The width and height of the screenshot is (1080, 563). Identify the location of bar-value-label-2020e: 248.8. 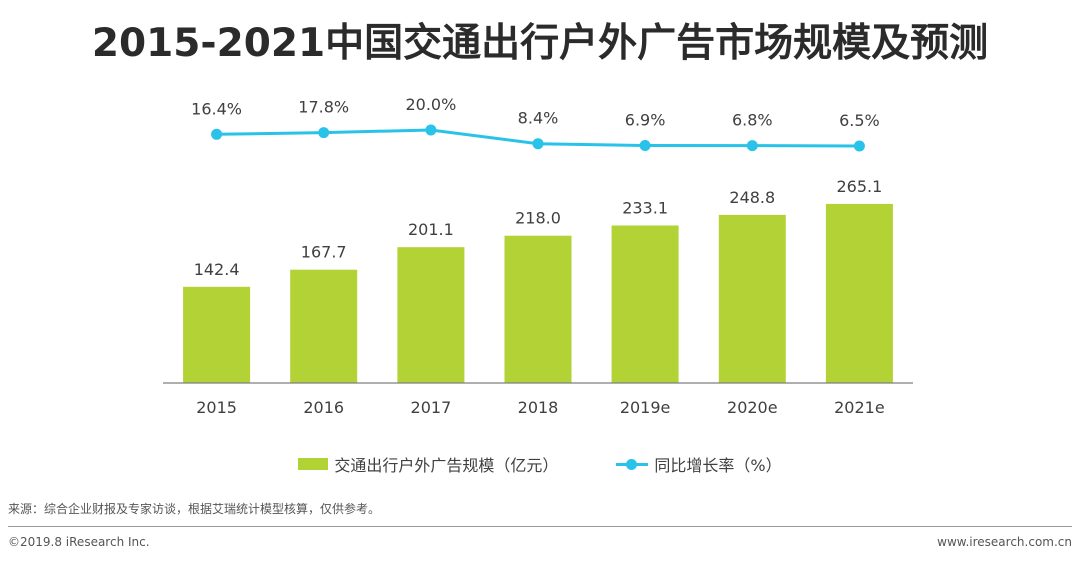
(752, 197).